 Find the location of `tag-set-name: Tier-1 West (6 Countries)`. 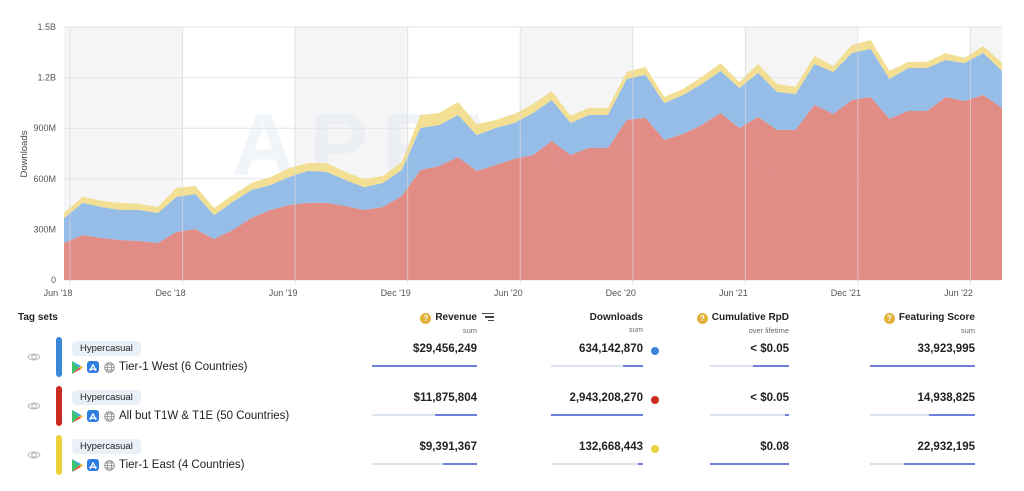

tag-set-name: Tier-1 West (6 Countries) is located at coordinates (183, 367).